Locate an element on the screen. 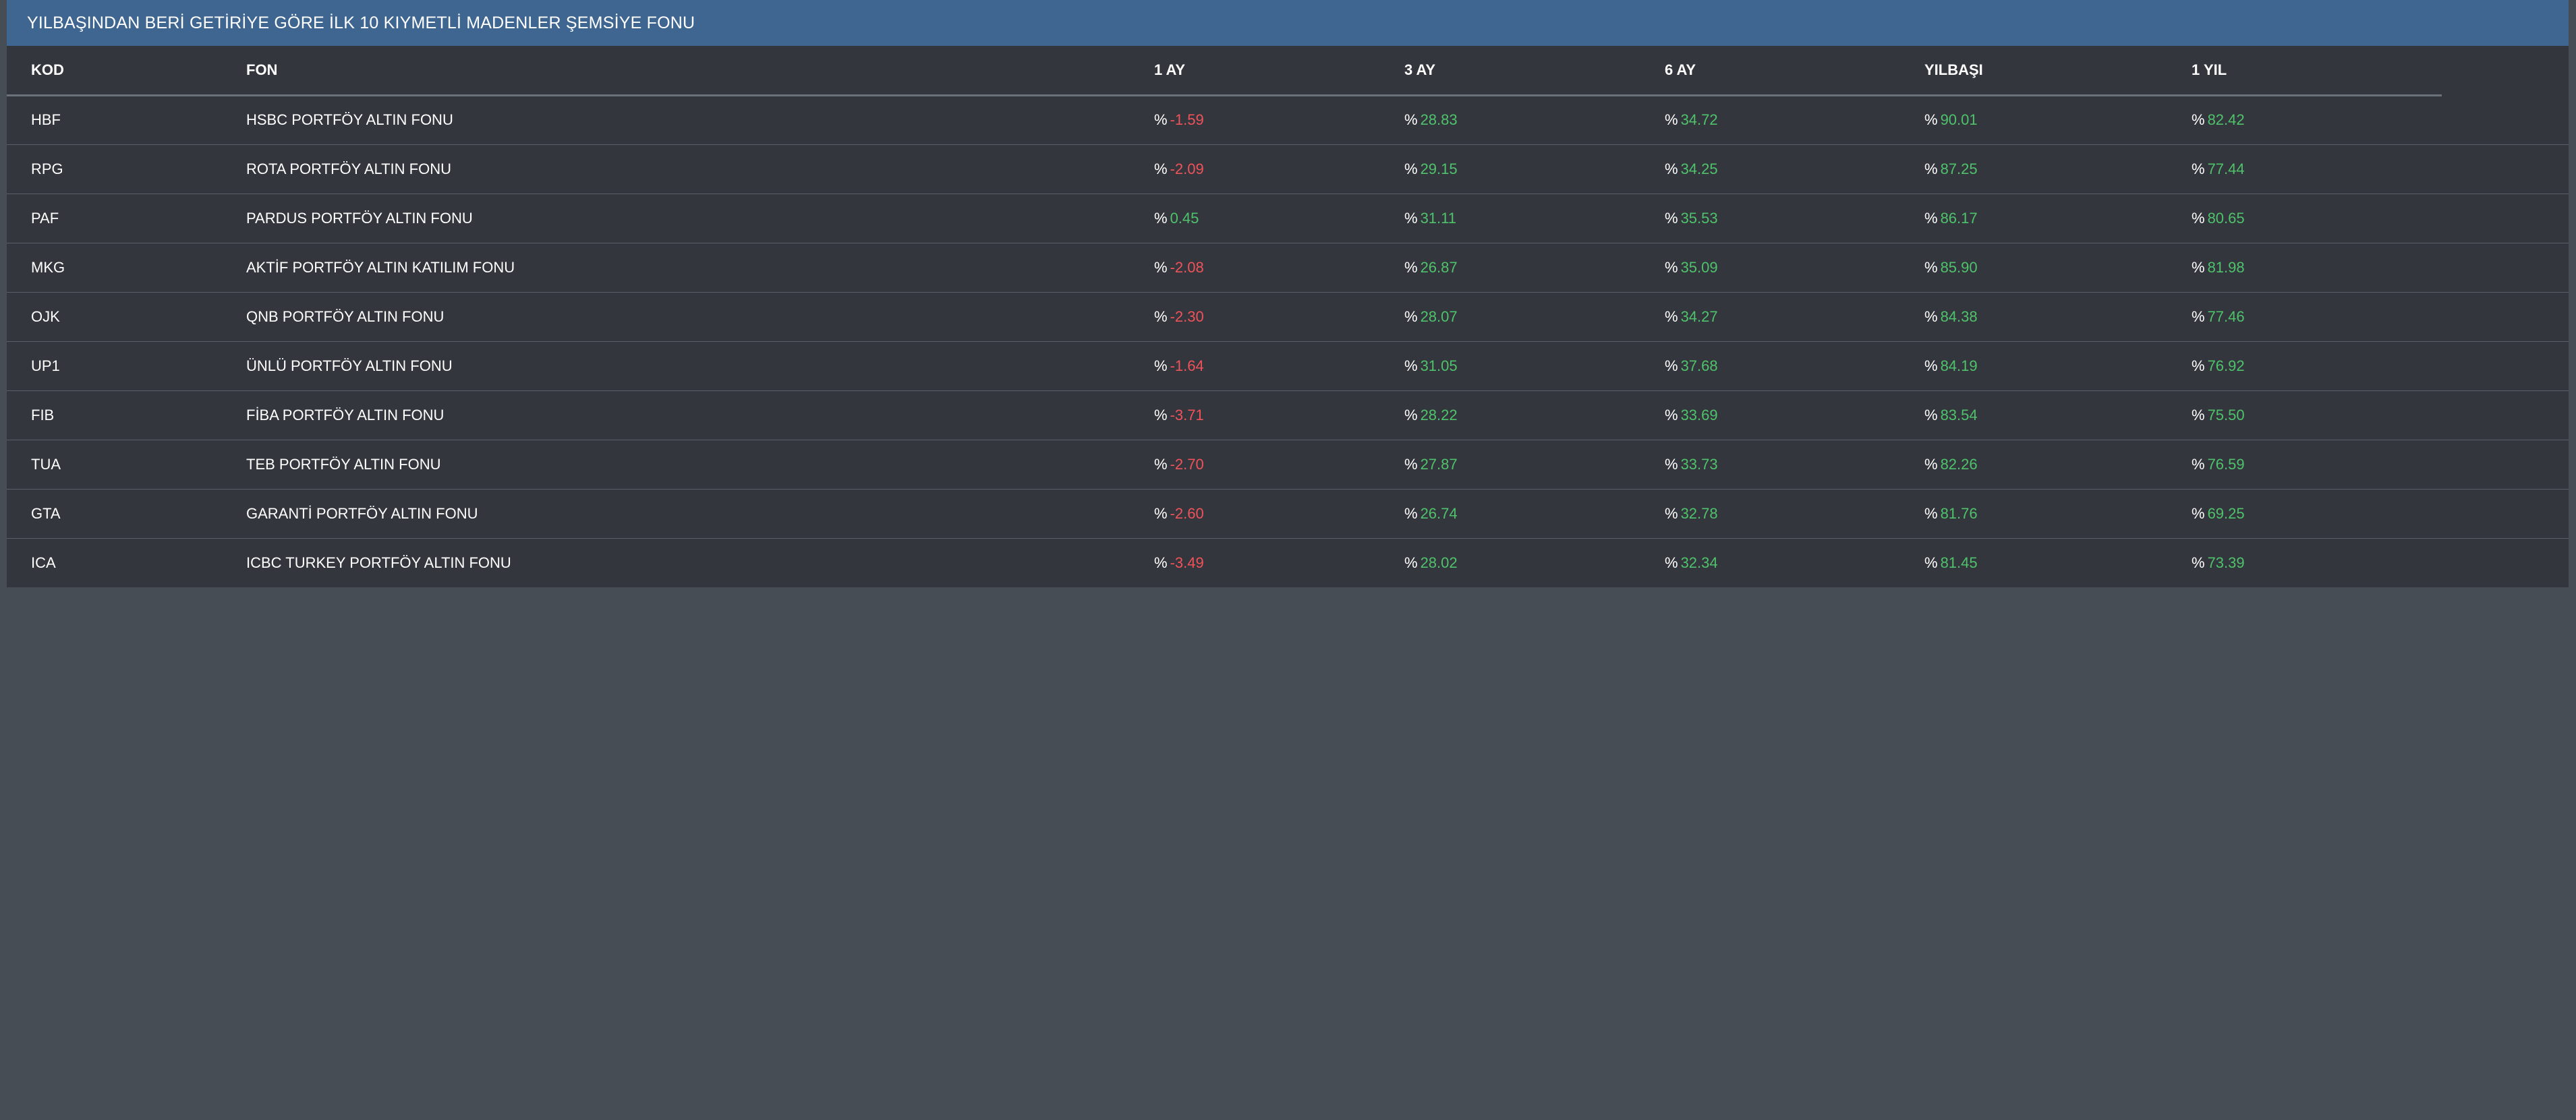 Image resolution: width=2576 pixels, height=1120 pixels. fund-name: ICBC TURKEY PORTFÖY ALTIN FONU is located at coordinates (378, 562).